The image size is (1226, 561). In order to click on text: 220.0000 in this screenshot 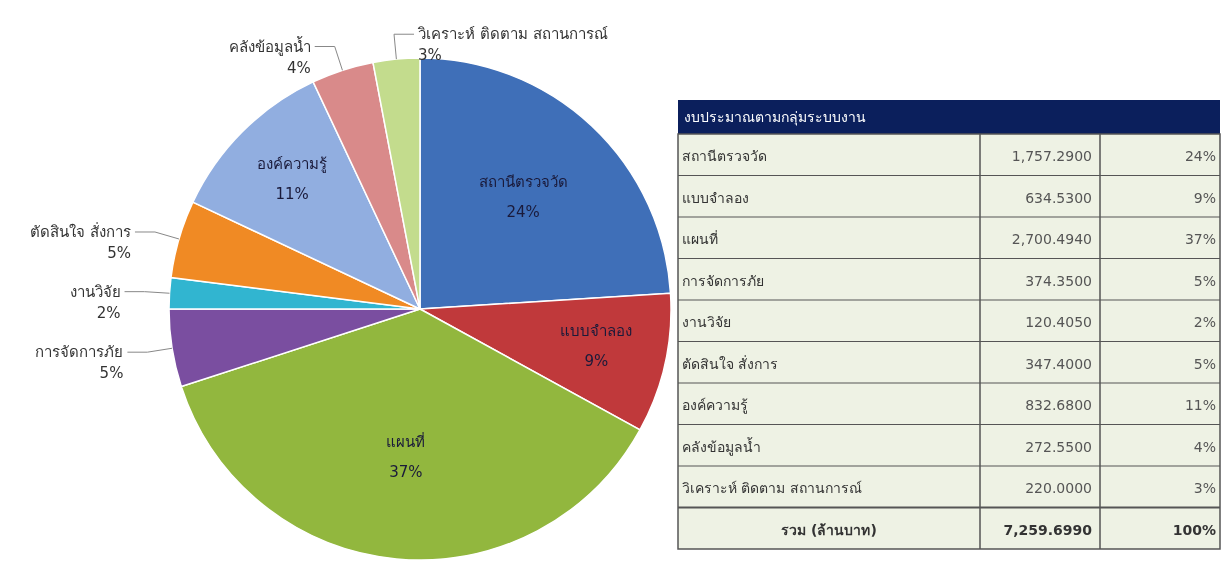, I will do `click(1058, 488)`.